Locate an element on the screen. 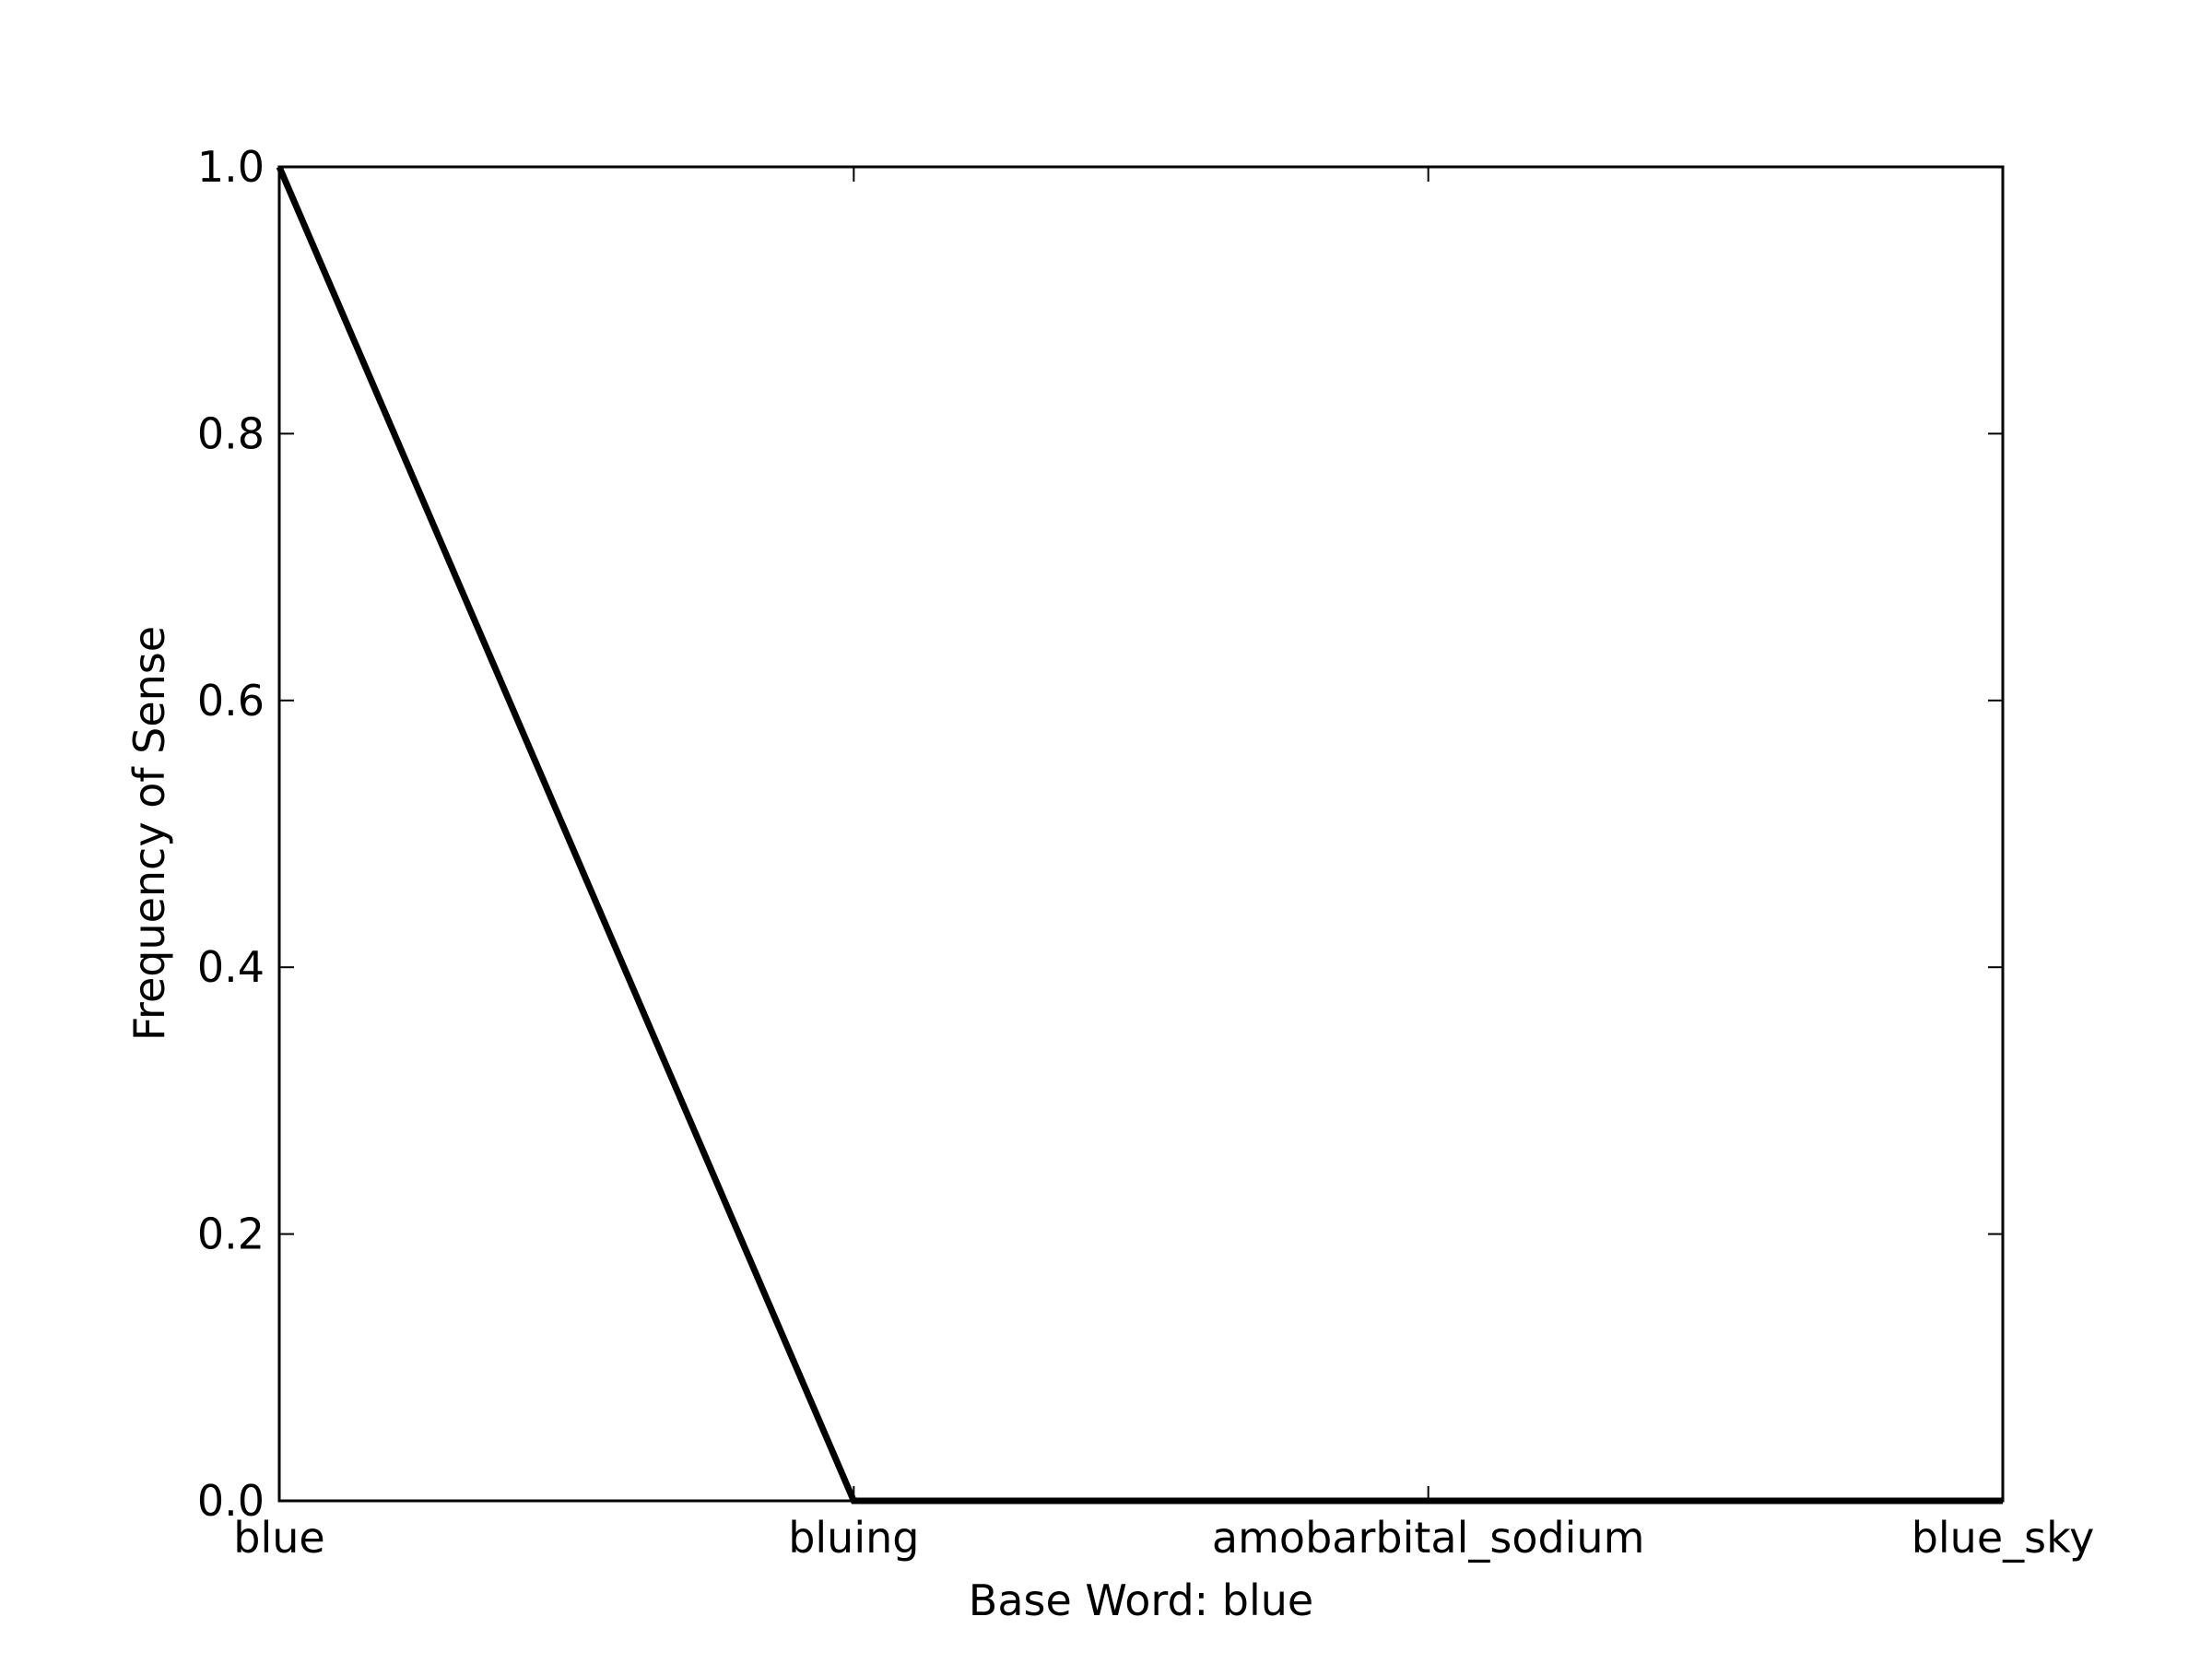 The image size is (2212, 1664). x-tick-label: blue is located at coordinates (278, 1538).